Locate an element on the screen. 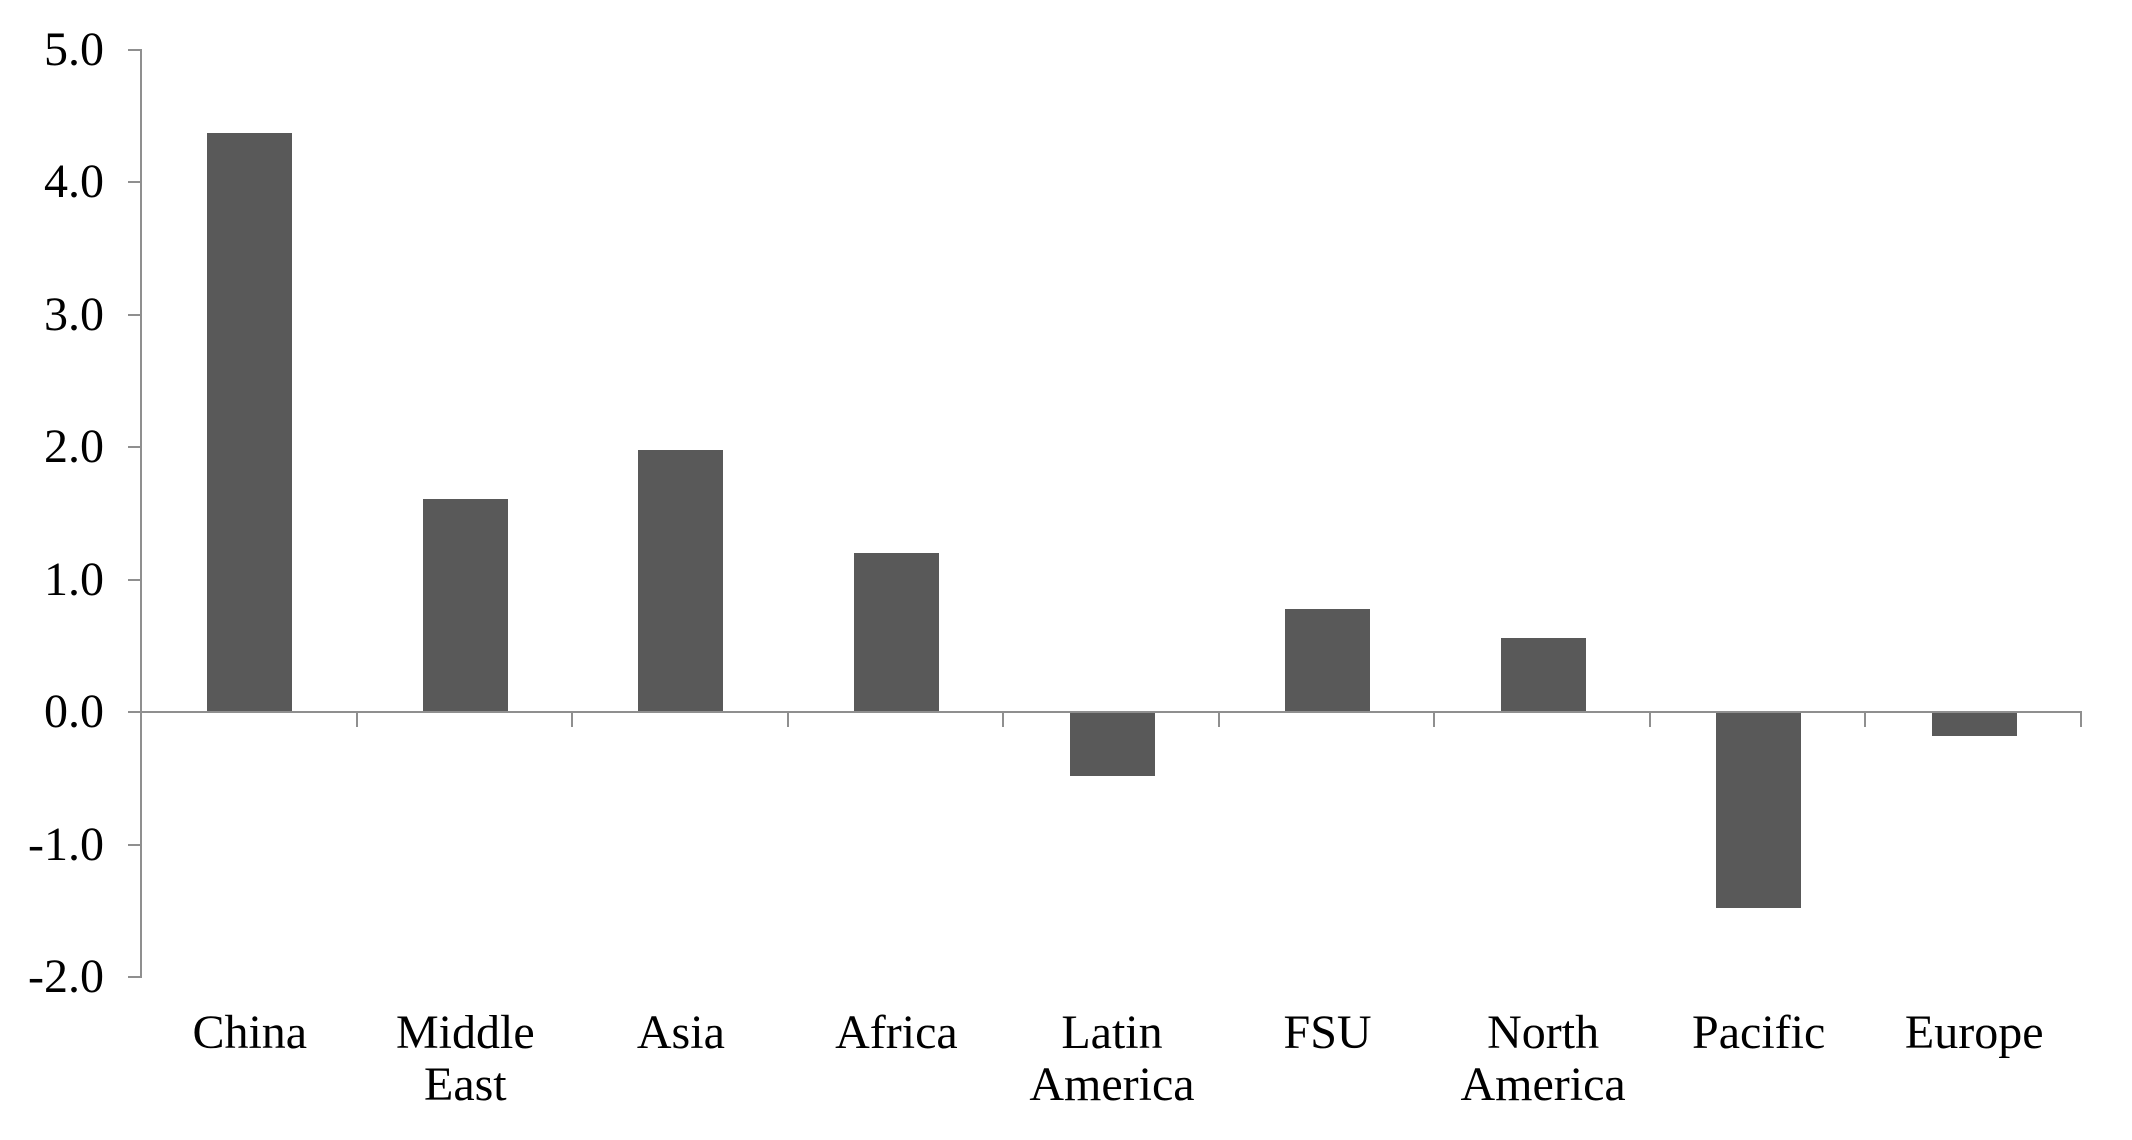  bar-middle-east is located at coordinates (465, 605).